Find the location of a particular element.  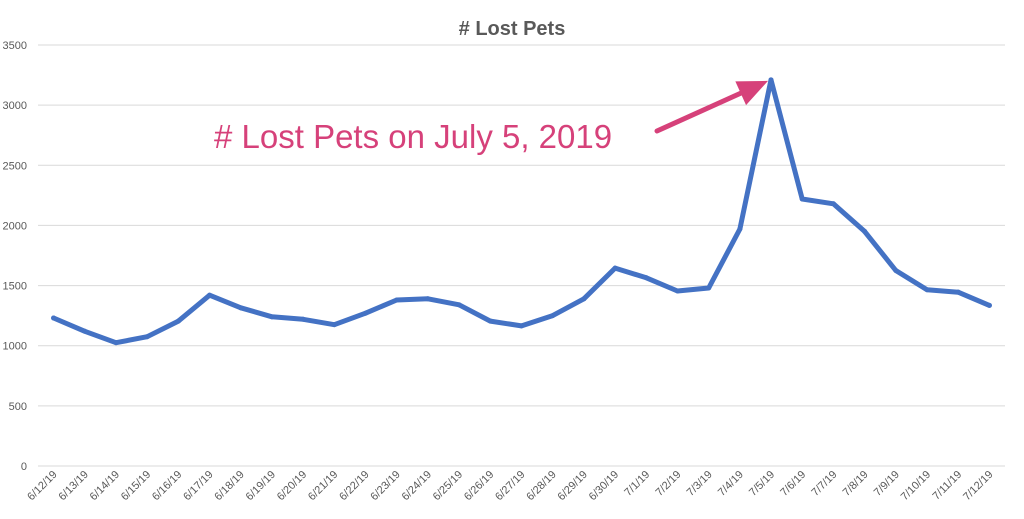

x-tick-label: 6/15/19 is located at coordinates (136, 486).